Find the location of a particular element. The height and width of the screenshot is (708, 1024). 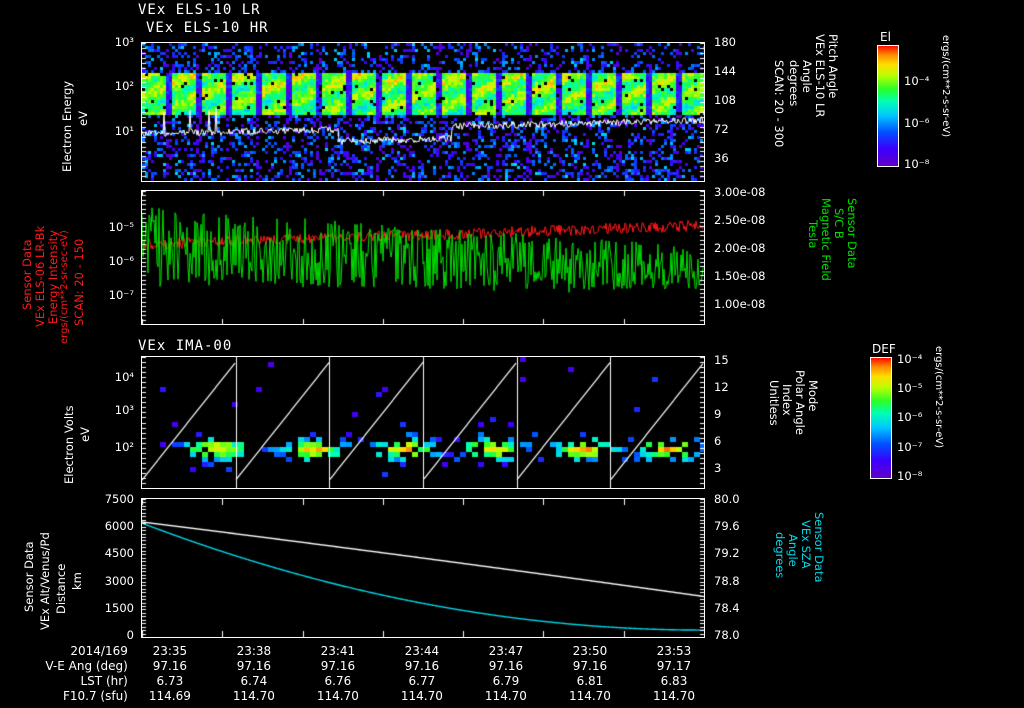

panel2-left-label-3: ergs/(cm**2-sr-sec-eV) is located at coordinates (64, 287).